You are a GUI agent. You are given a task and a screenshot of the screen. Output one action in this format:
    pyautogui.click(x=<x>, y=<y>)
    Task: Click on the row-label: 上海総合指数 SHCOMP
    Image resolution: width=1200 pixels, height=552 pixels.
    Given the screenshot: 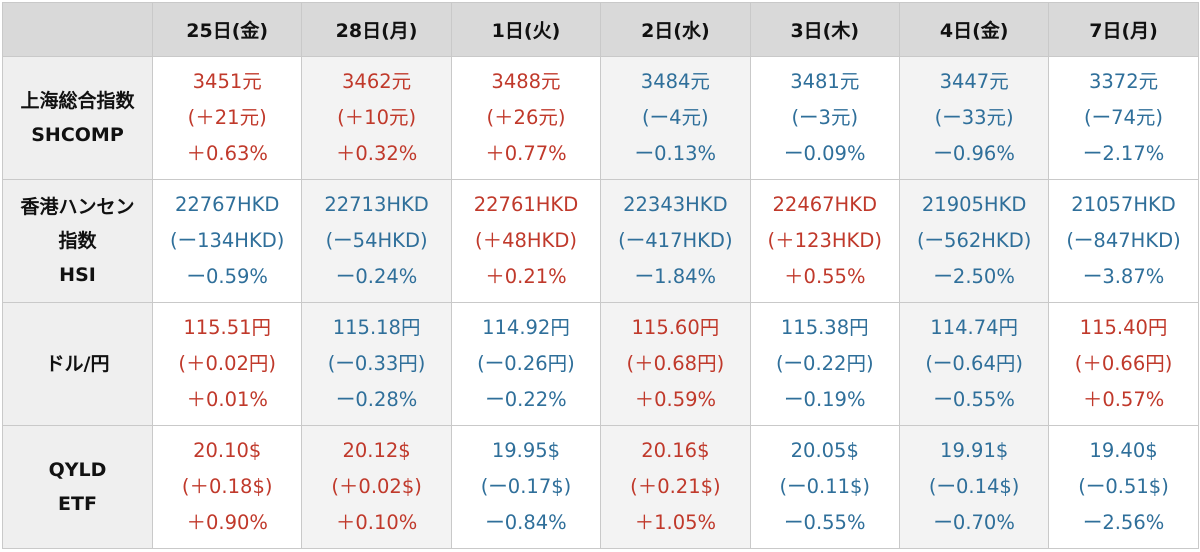 What is the action you would take?
    pyautogui.click(x=77, y=118)
    